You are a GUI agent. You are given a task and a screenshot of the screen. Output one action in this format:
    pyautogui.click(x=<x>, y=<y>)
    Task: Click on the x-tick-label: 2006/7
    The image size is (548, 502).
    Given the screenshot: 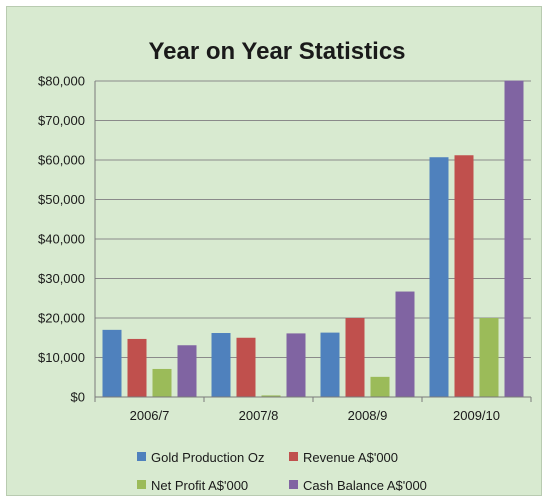 What is the action you would take?
    pyautogui.click(x=150, y=415)
    